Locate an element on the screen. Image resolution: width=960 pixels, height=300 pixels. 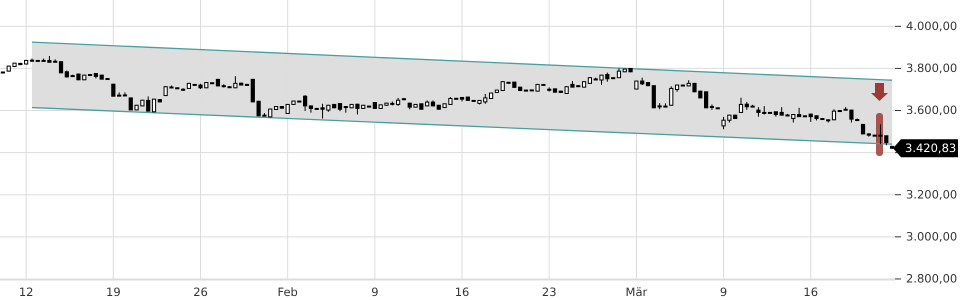
y-tick-label: 3.800,00 is located at coordinates (932, 68).